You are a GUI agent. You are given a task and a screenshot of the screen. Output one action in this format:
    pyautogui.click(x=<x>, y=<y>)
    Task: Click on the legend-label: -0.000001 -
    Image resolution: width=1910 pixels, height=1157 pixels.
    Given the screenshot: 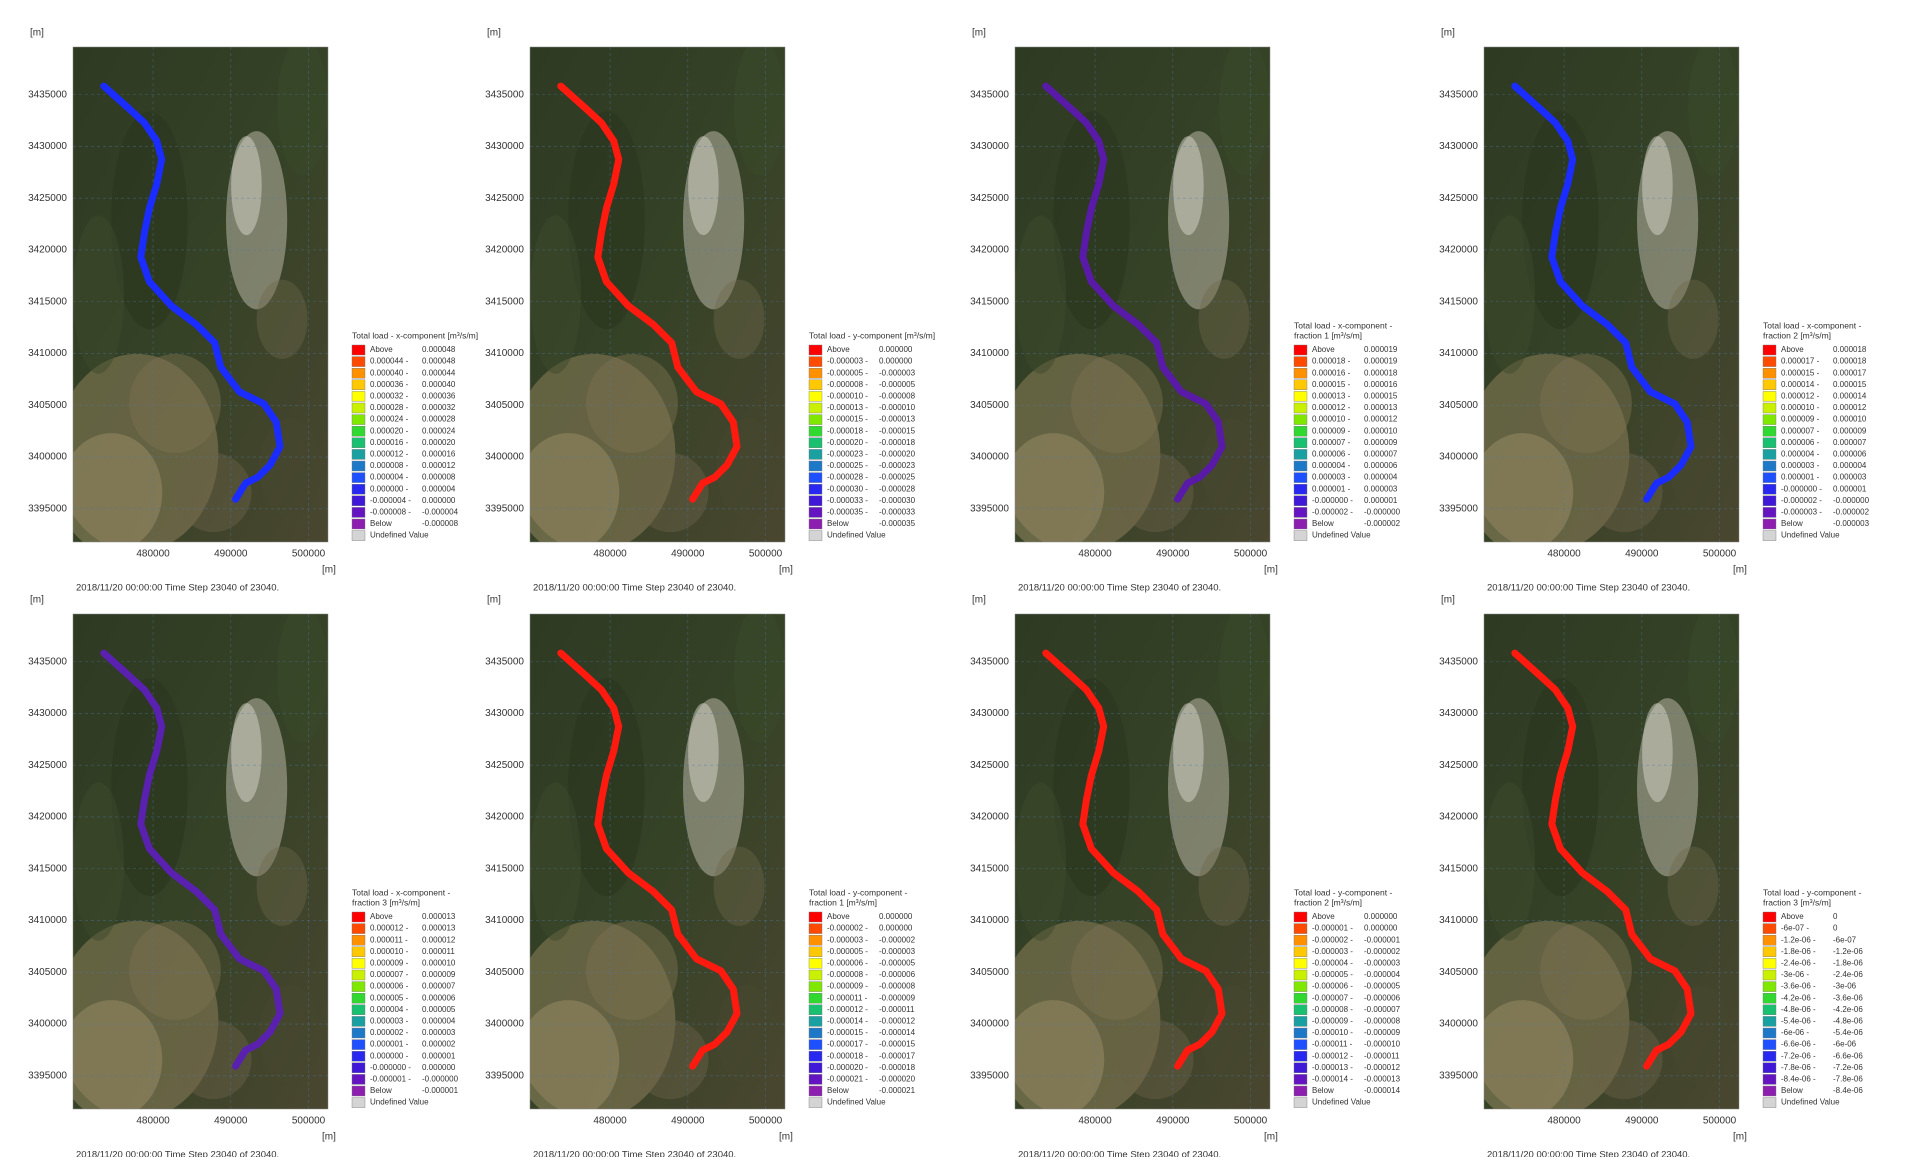 What is the action you would take?
    pyautogui.click(x=1332, y=928)
    